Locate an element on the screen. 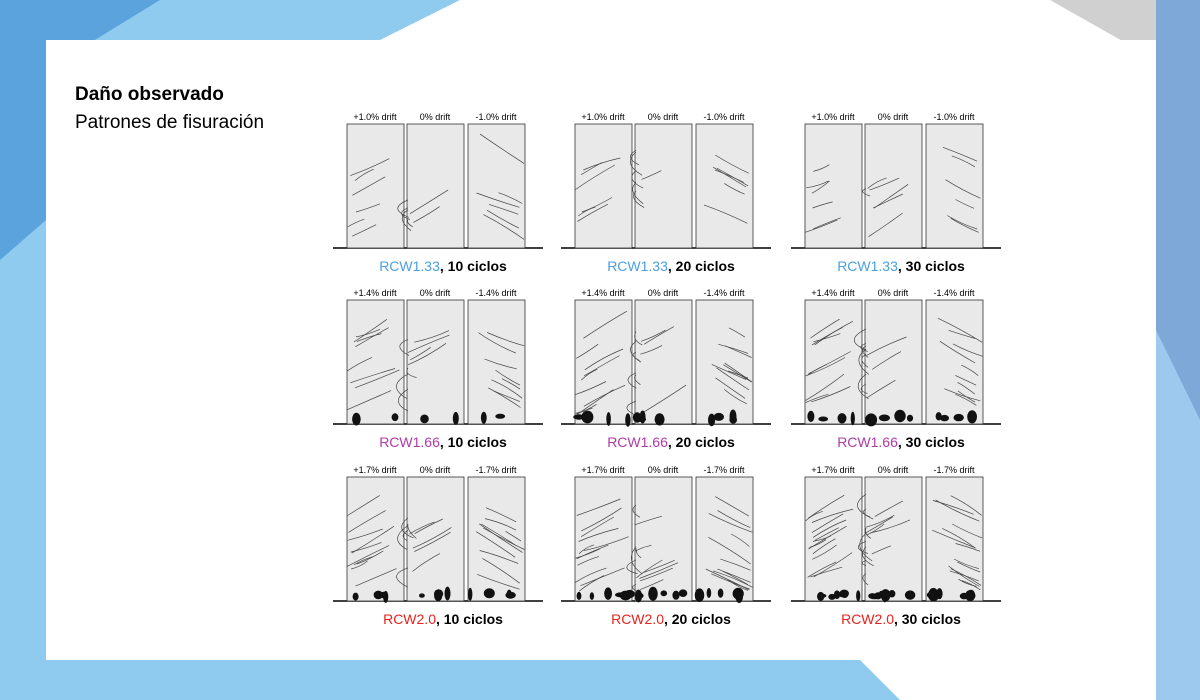 This screenshot has width=1200, height=700. cycles-count: , 30 ciclos is located at coordinates (927, 619).